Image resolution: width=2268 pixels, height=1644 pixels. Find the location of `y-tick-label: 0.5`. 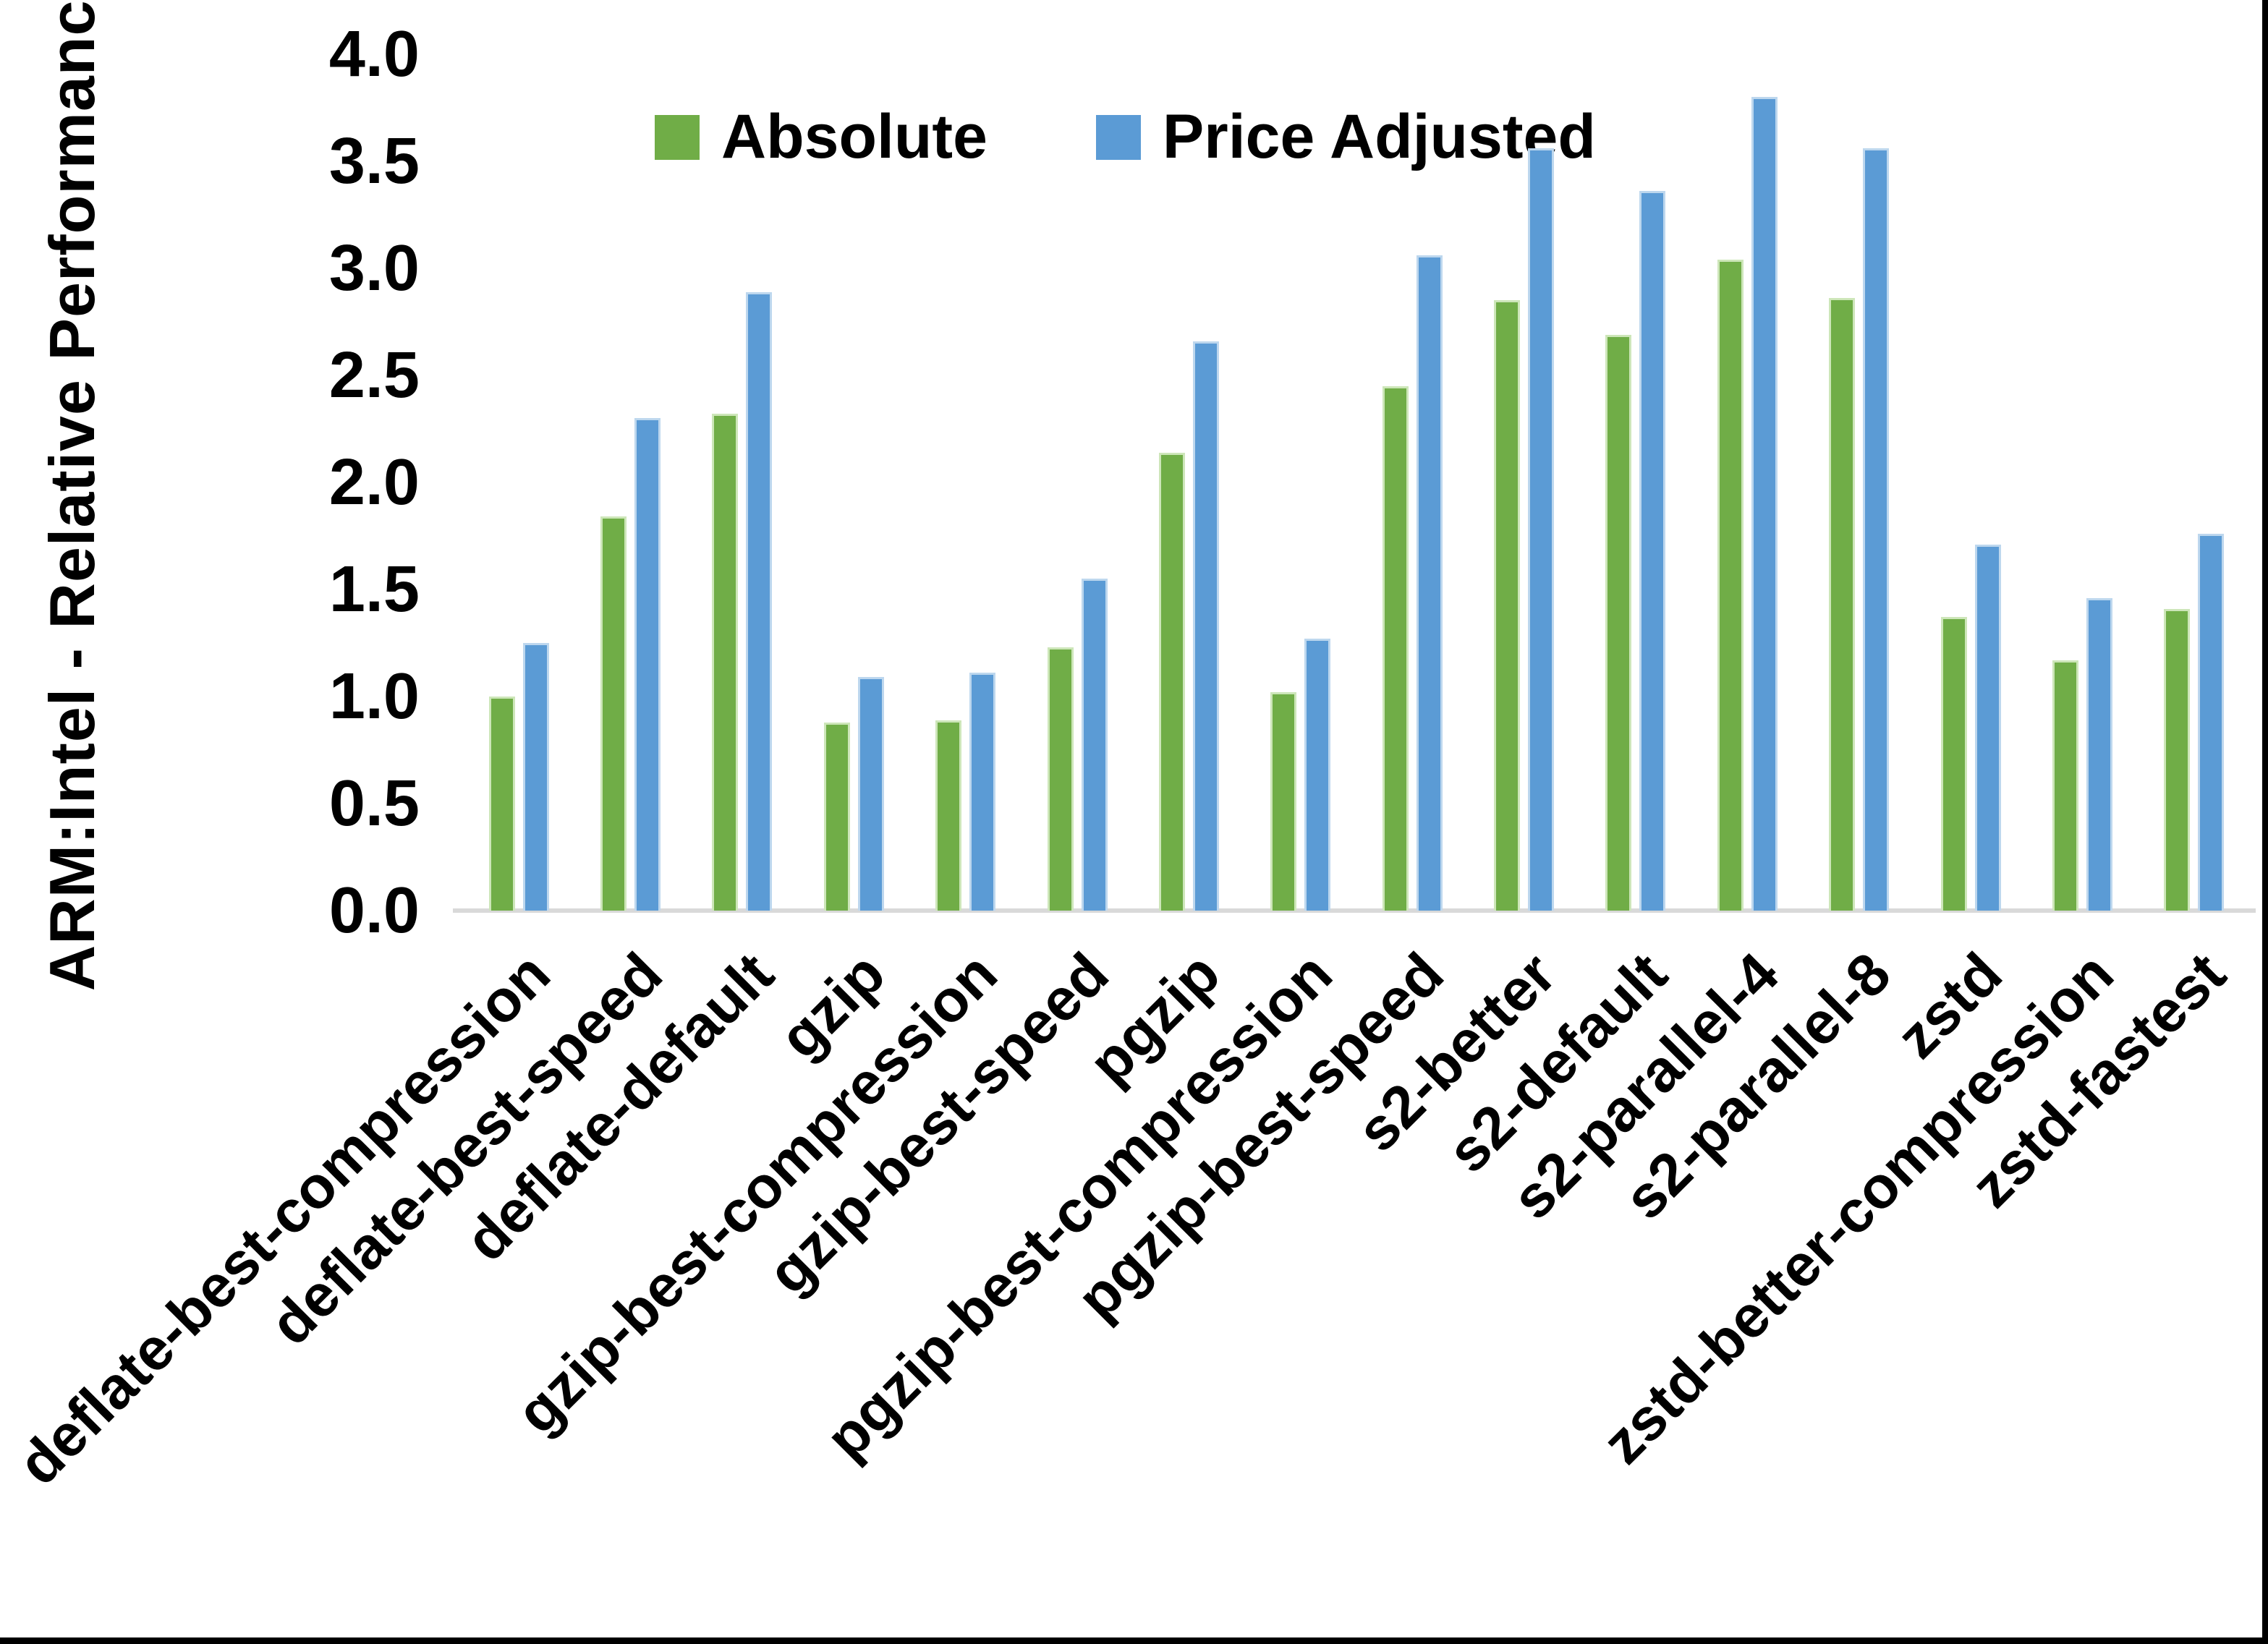

y-tick-label: 0.5 is located at coordinates (374, 803).